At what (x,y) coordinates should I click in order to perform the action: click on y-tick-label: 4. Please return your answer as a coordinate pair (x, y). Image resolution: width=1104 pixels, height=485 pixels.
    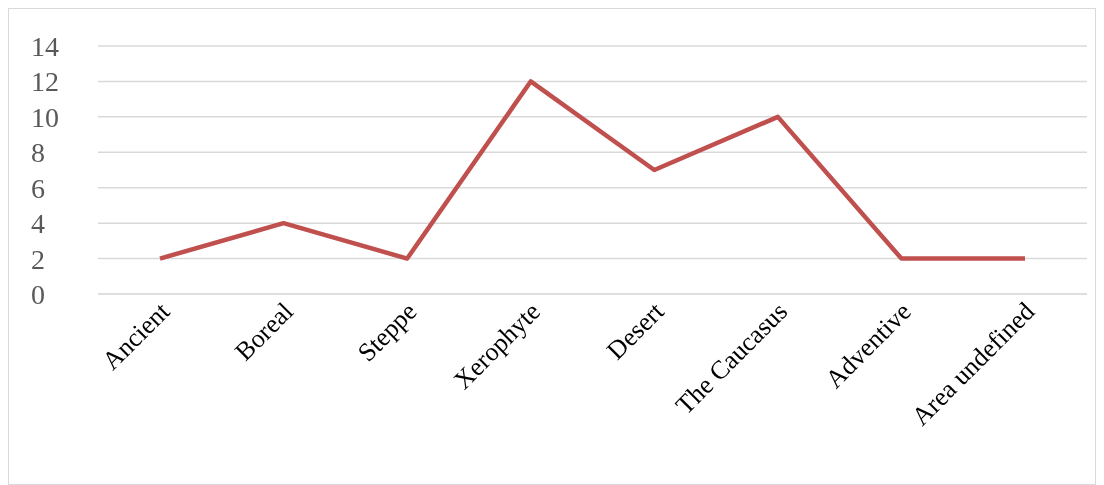
    Looking at the image, I should click on (38, 224).